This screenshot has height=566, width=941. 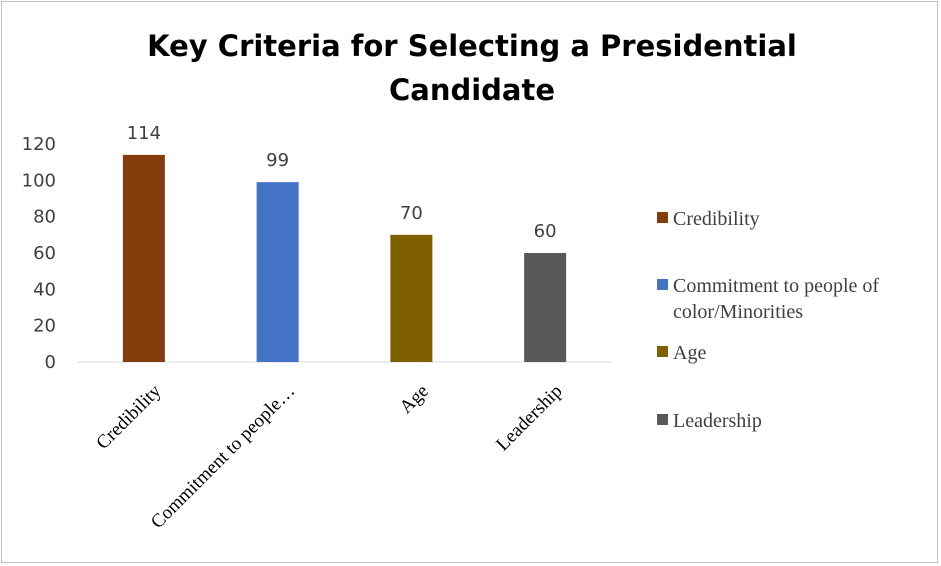 I want to click on y-tick-label: 100, so click(x=39, y=180).